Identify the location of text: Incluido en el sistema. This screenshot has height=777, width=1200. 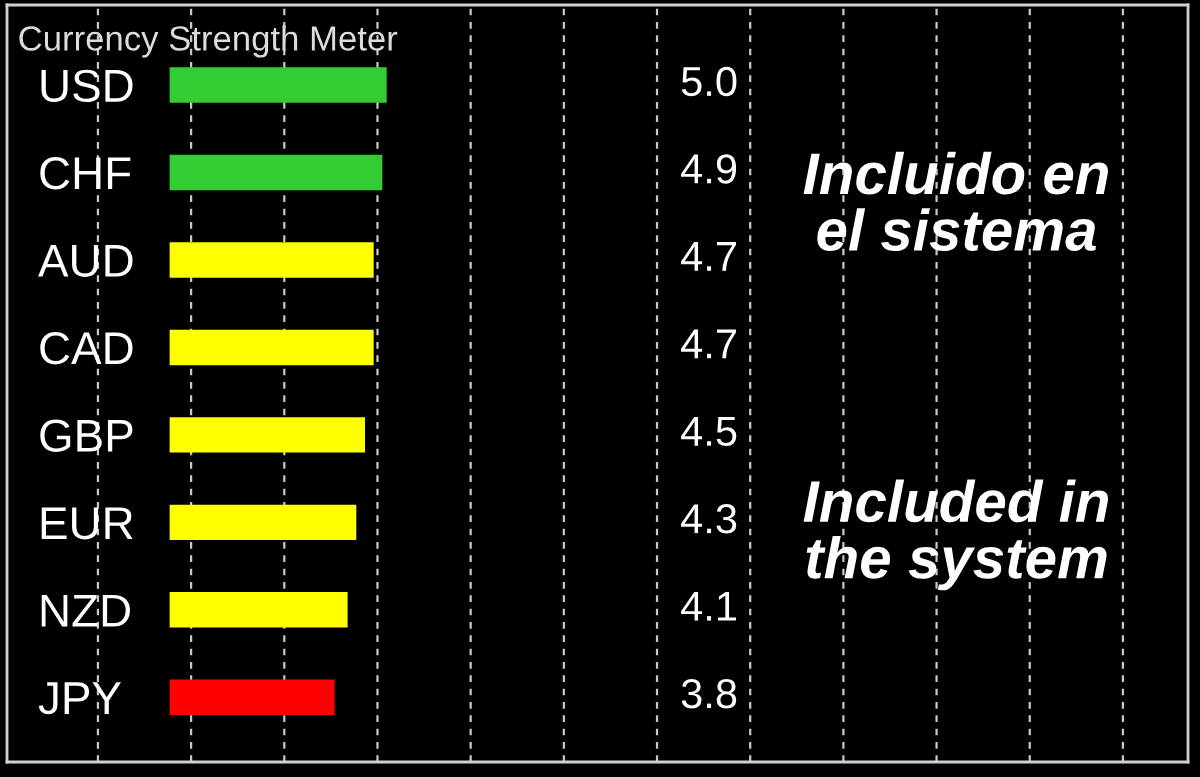
(956, 201).